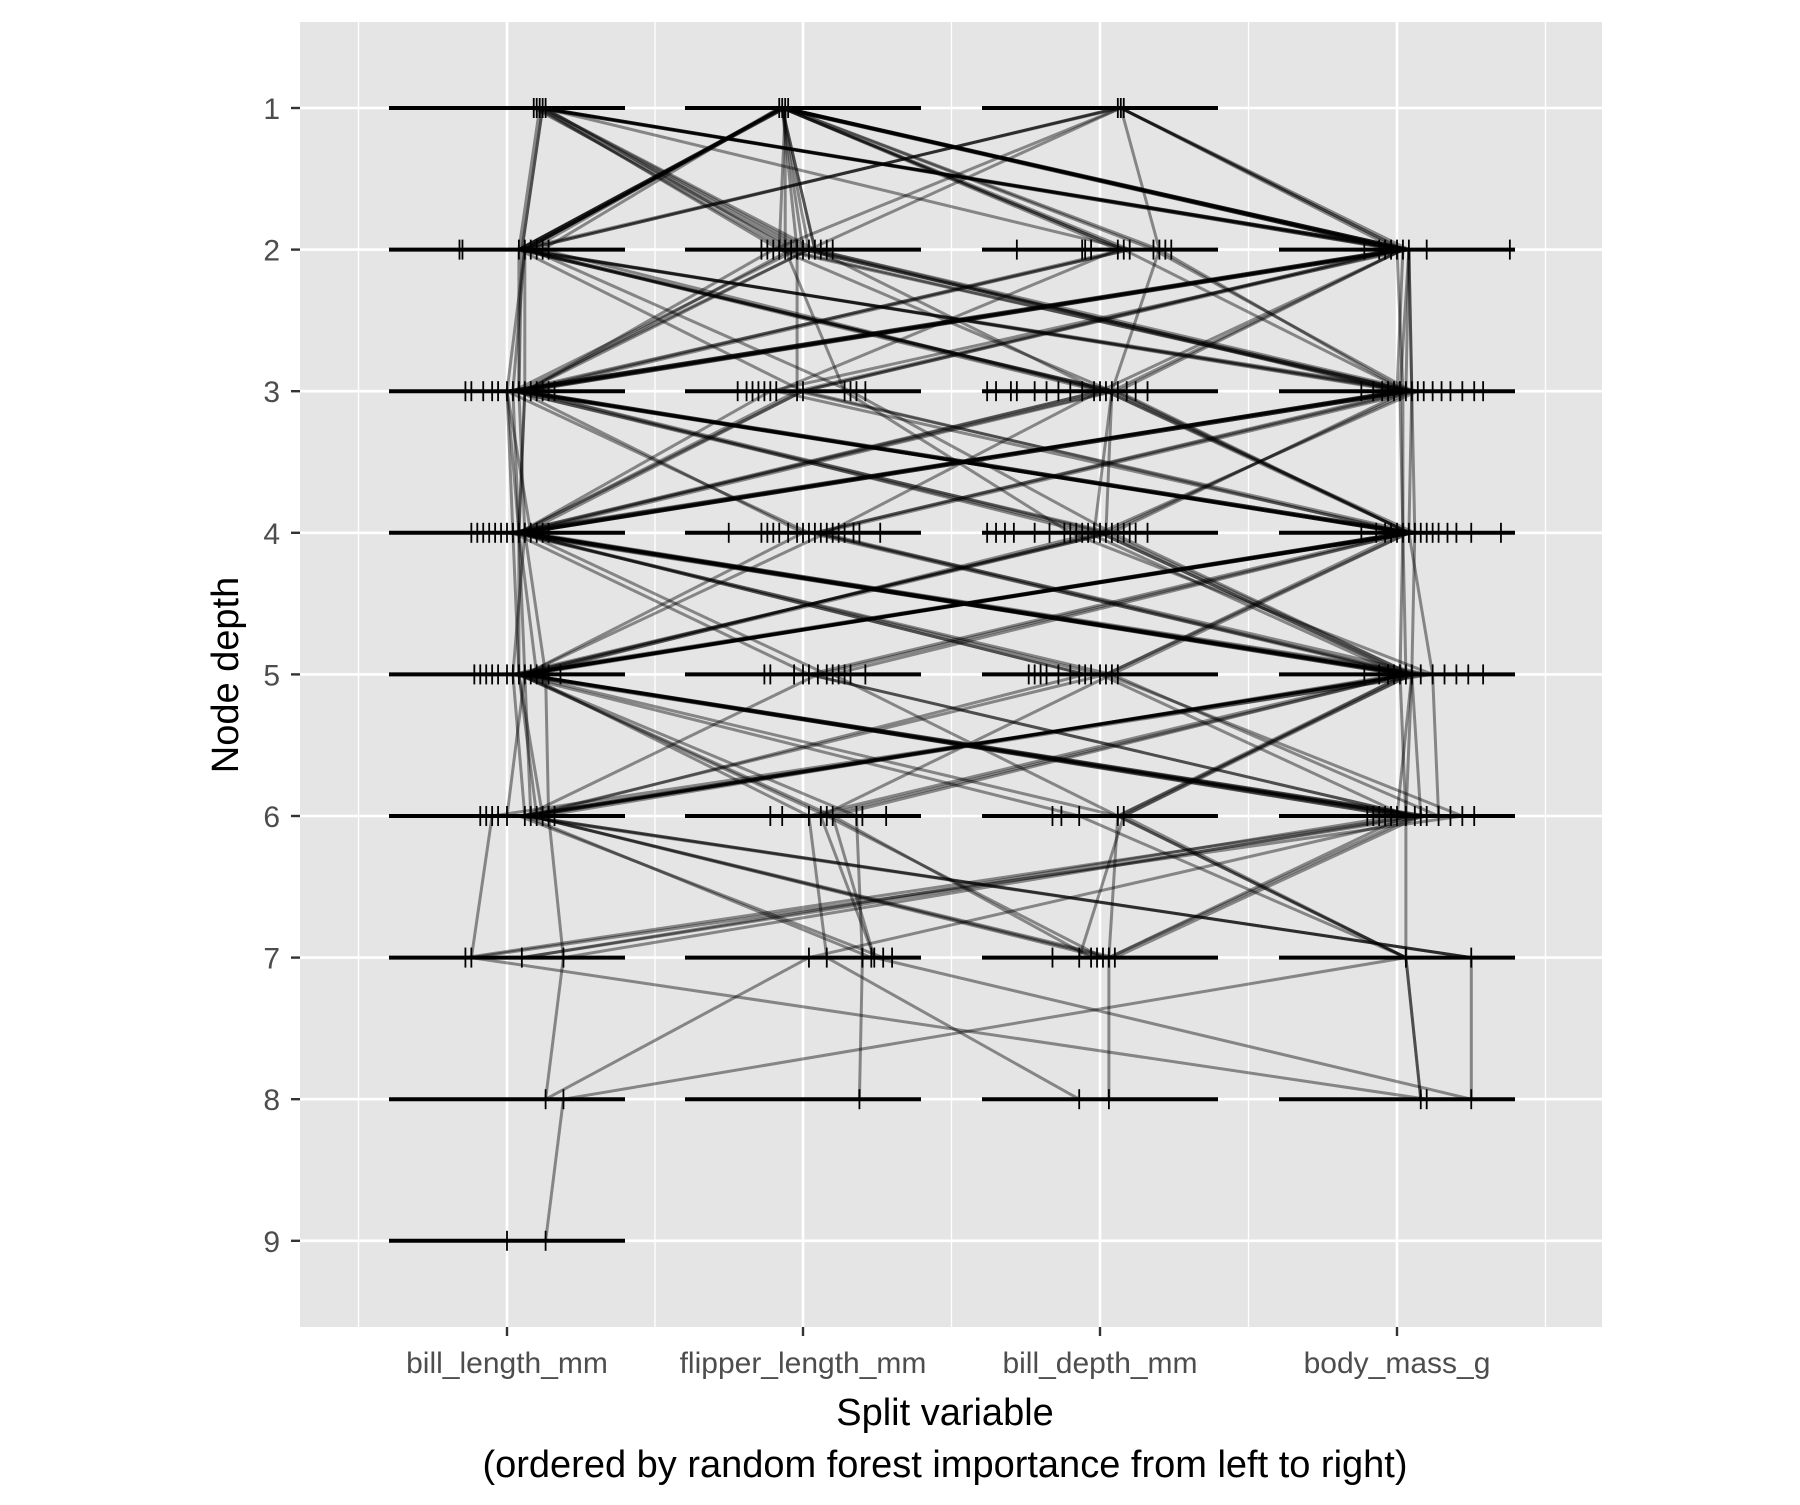  What do you see at coordinates (271, 392) in the screenshot?
I see `y-tick-label-3: 3` at bounding box center [271, 392].